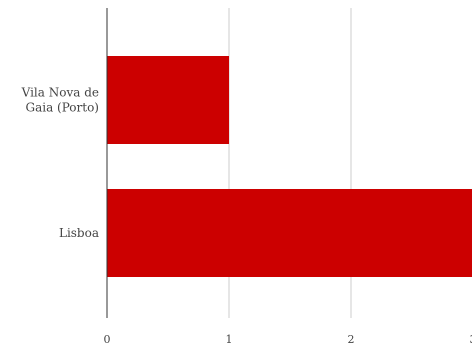  What do you see at coordinates (60, 93) in the screenshot?
I see `category-label-line: Vila Nova de` at bounding box center [60, 93].